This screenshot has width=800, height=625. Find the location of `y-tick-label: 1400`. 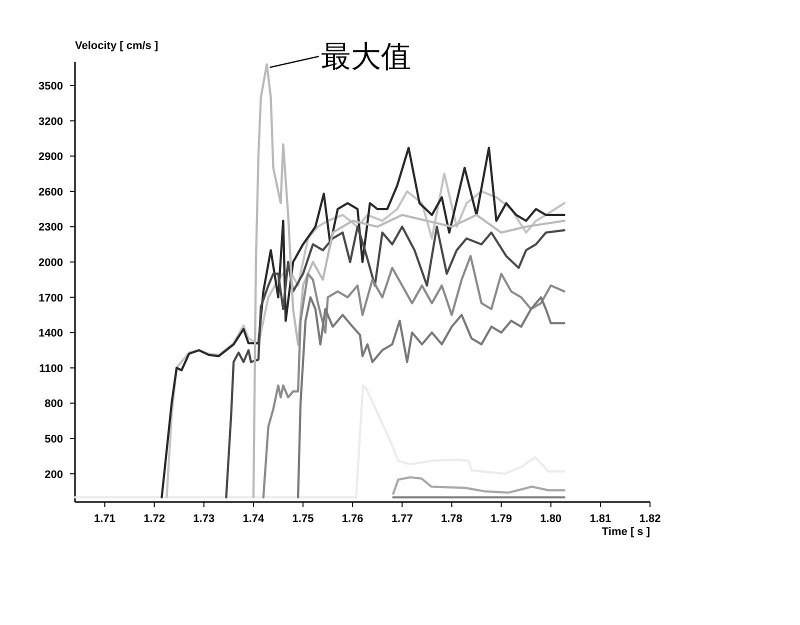

y-tick-label: 1400 is located at coordinates (50, 334).